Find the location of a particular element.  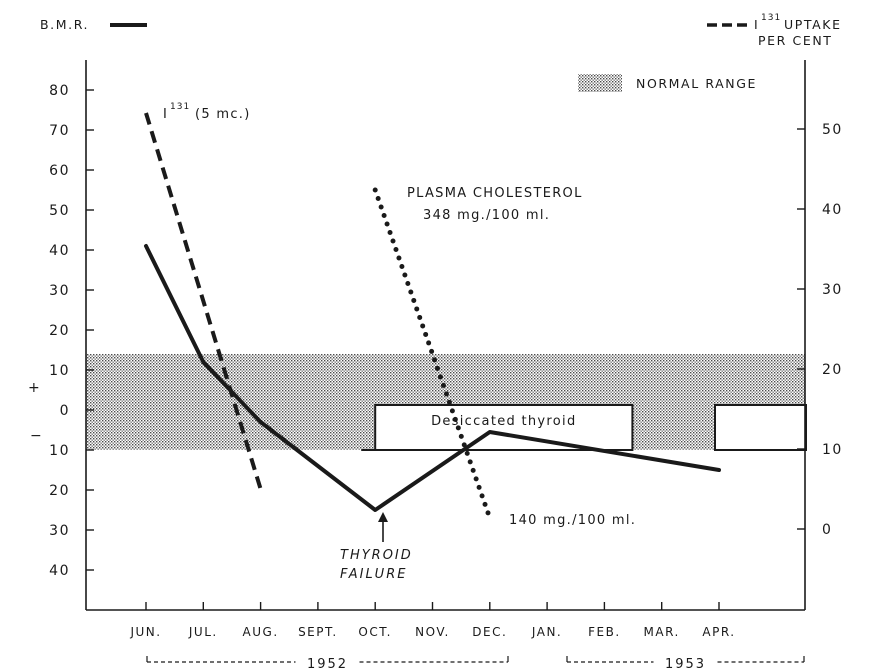

thyroid-failure-label-2: FAILURE is located at coordinates (373, 574).